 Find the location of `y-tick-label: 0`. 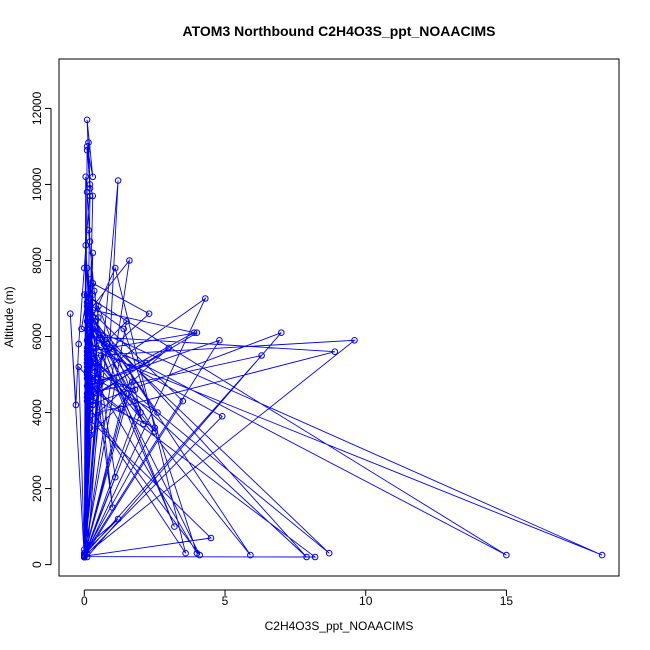

y-tick-label: 0 is located at coordinates (37, 564).